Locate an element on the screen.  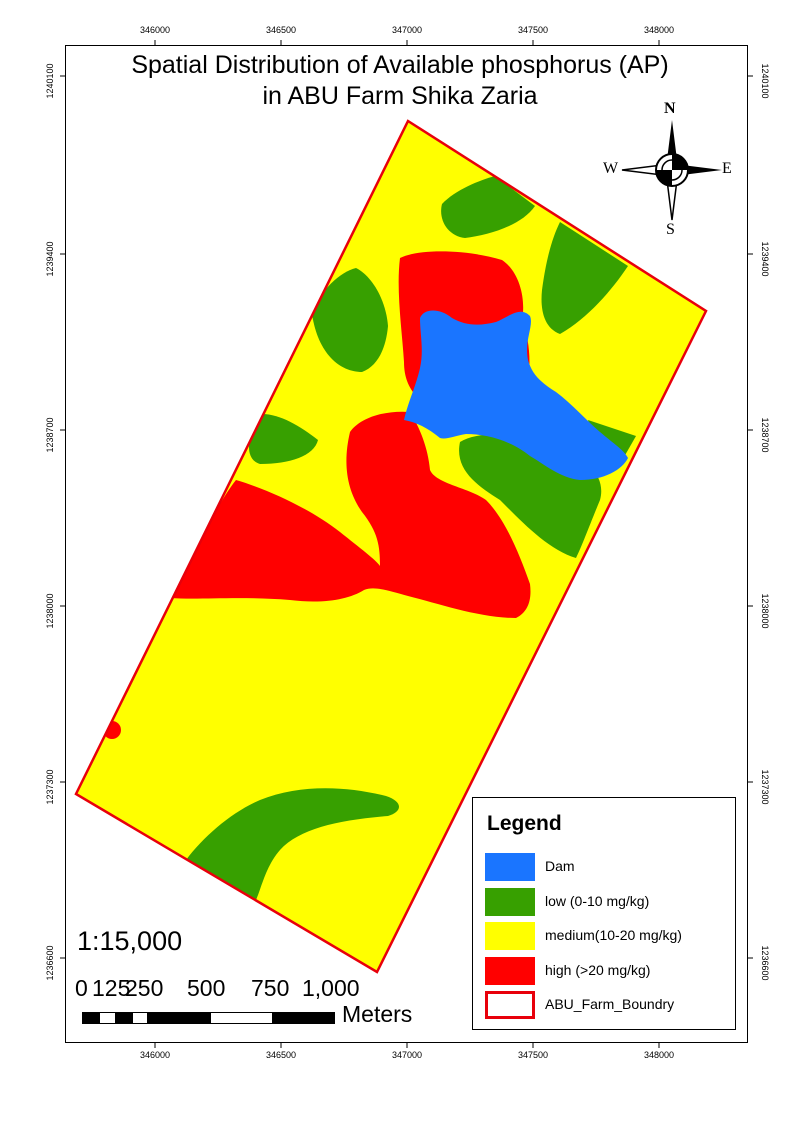
x-tick-label-bottom: 347000 is located at coordinates (407, 1055).